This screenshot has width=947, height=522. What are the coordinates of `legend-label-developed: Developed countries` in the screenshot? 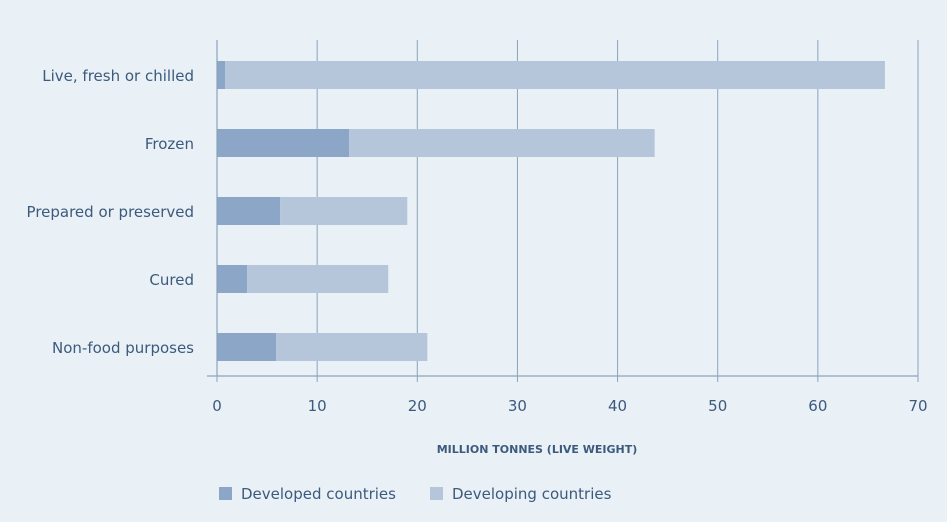 It's located at (318, 494).